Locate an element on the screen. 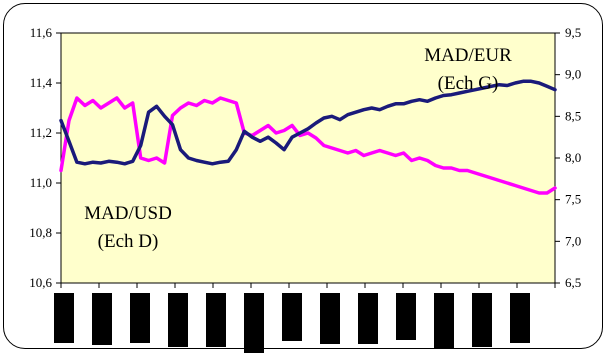 Image resolution: width=608 pixels, height=354 pixels. x-axis is located at coordinates (308, 285).